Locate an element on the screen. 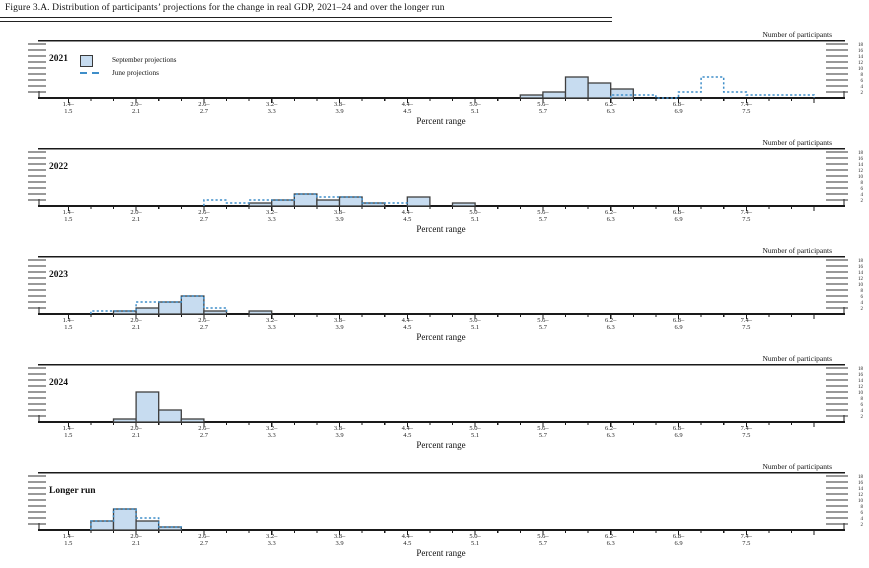 The height and width of the screenshot is (568, 869). x-tick-label: 5.0– 5.1 is located at coordinates (475, 108).